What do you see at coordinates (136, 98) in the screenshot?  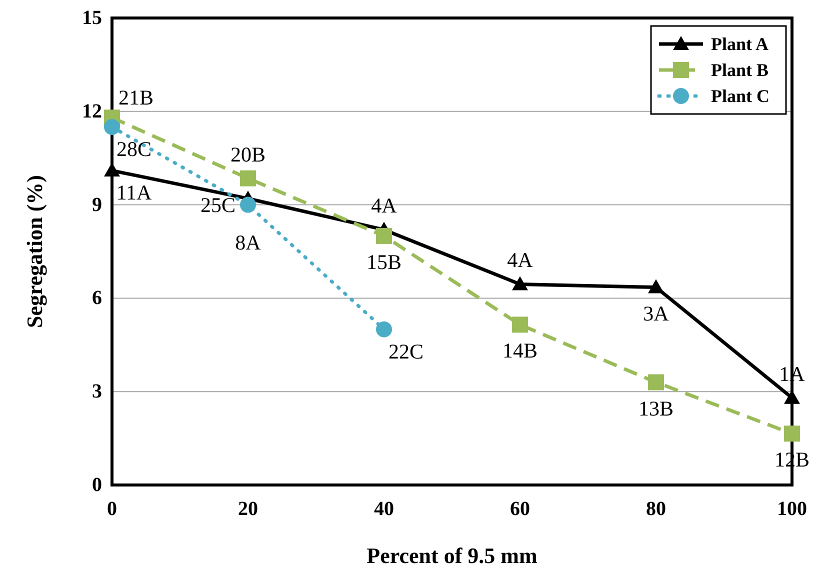 I see `annotation: 21B` at bounding box center [136, 98].